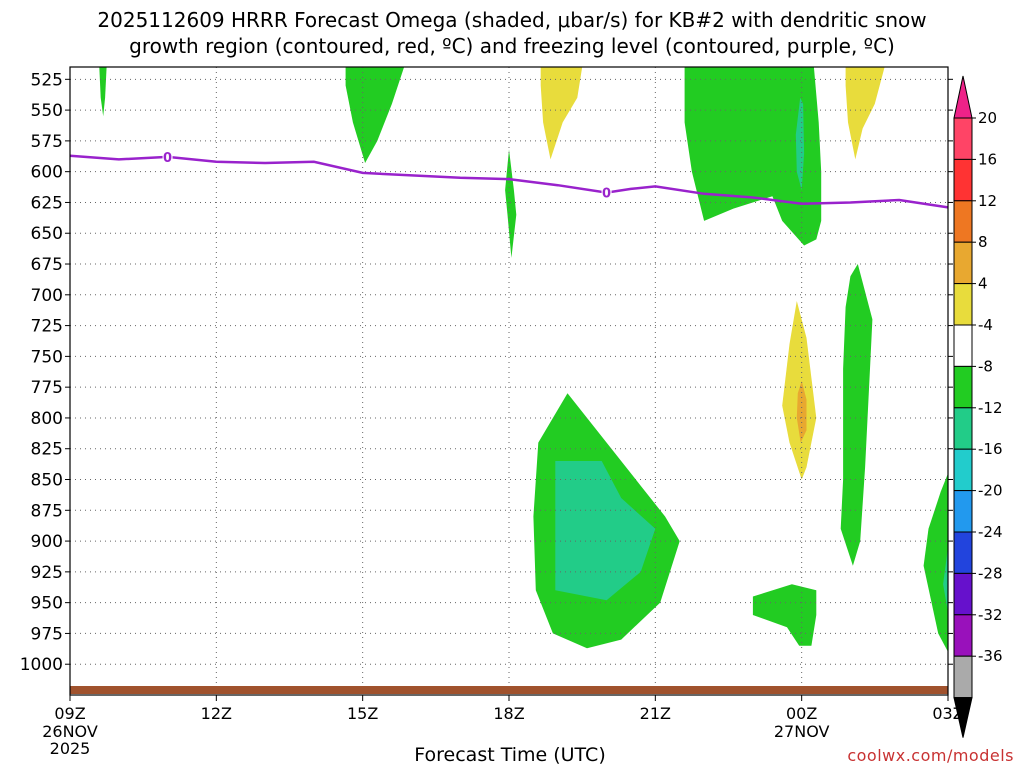 This screenshot has height=768, width=1024. Describe the element at coordinates (509, 690) in the screenshot. I see `terrain-strip` at that location.